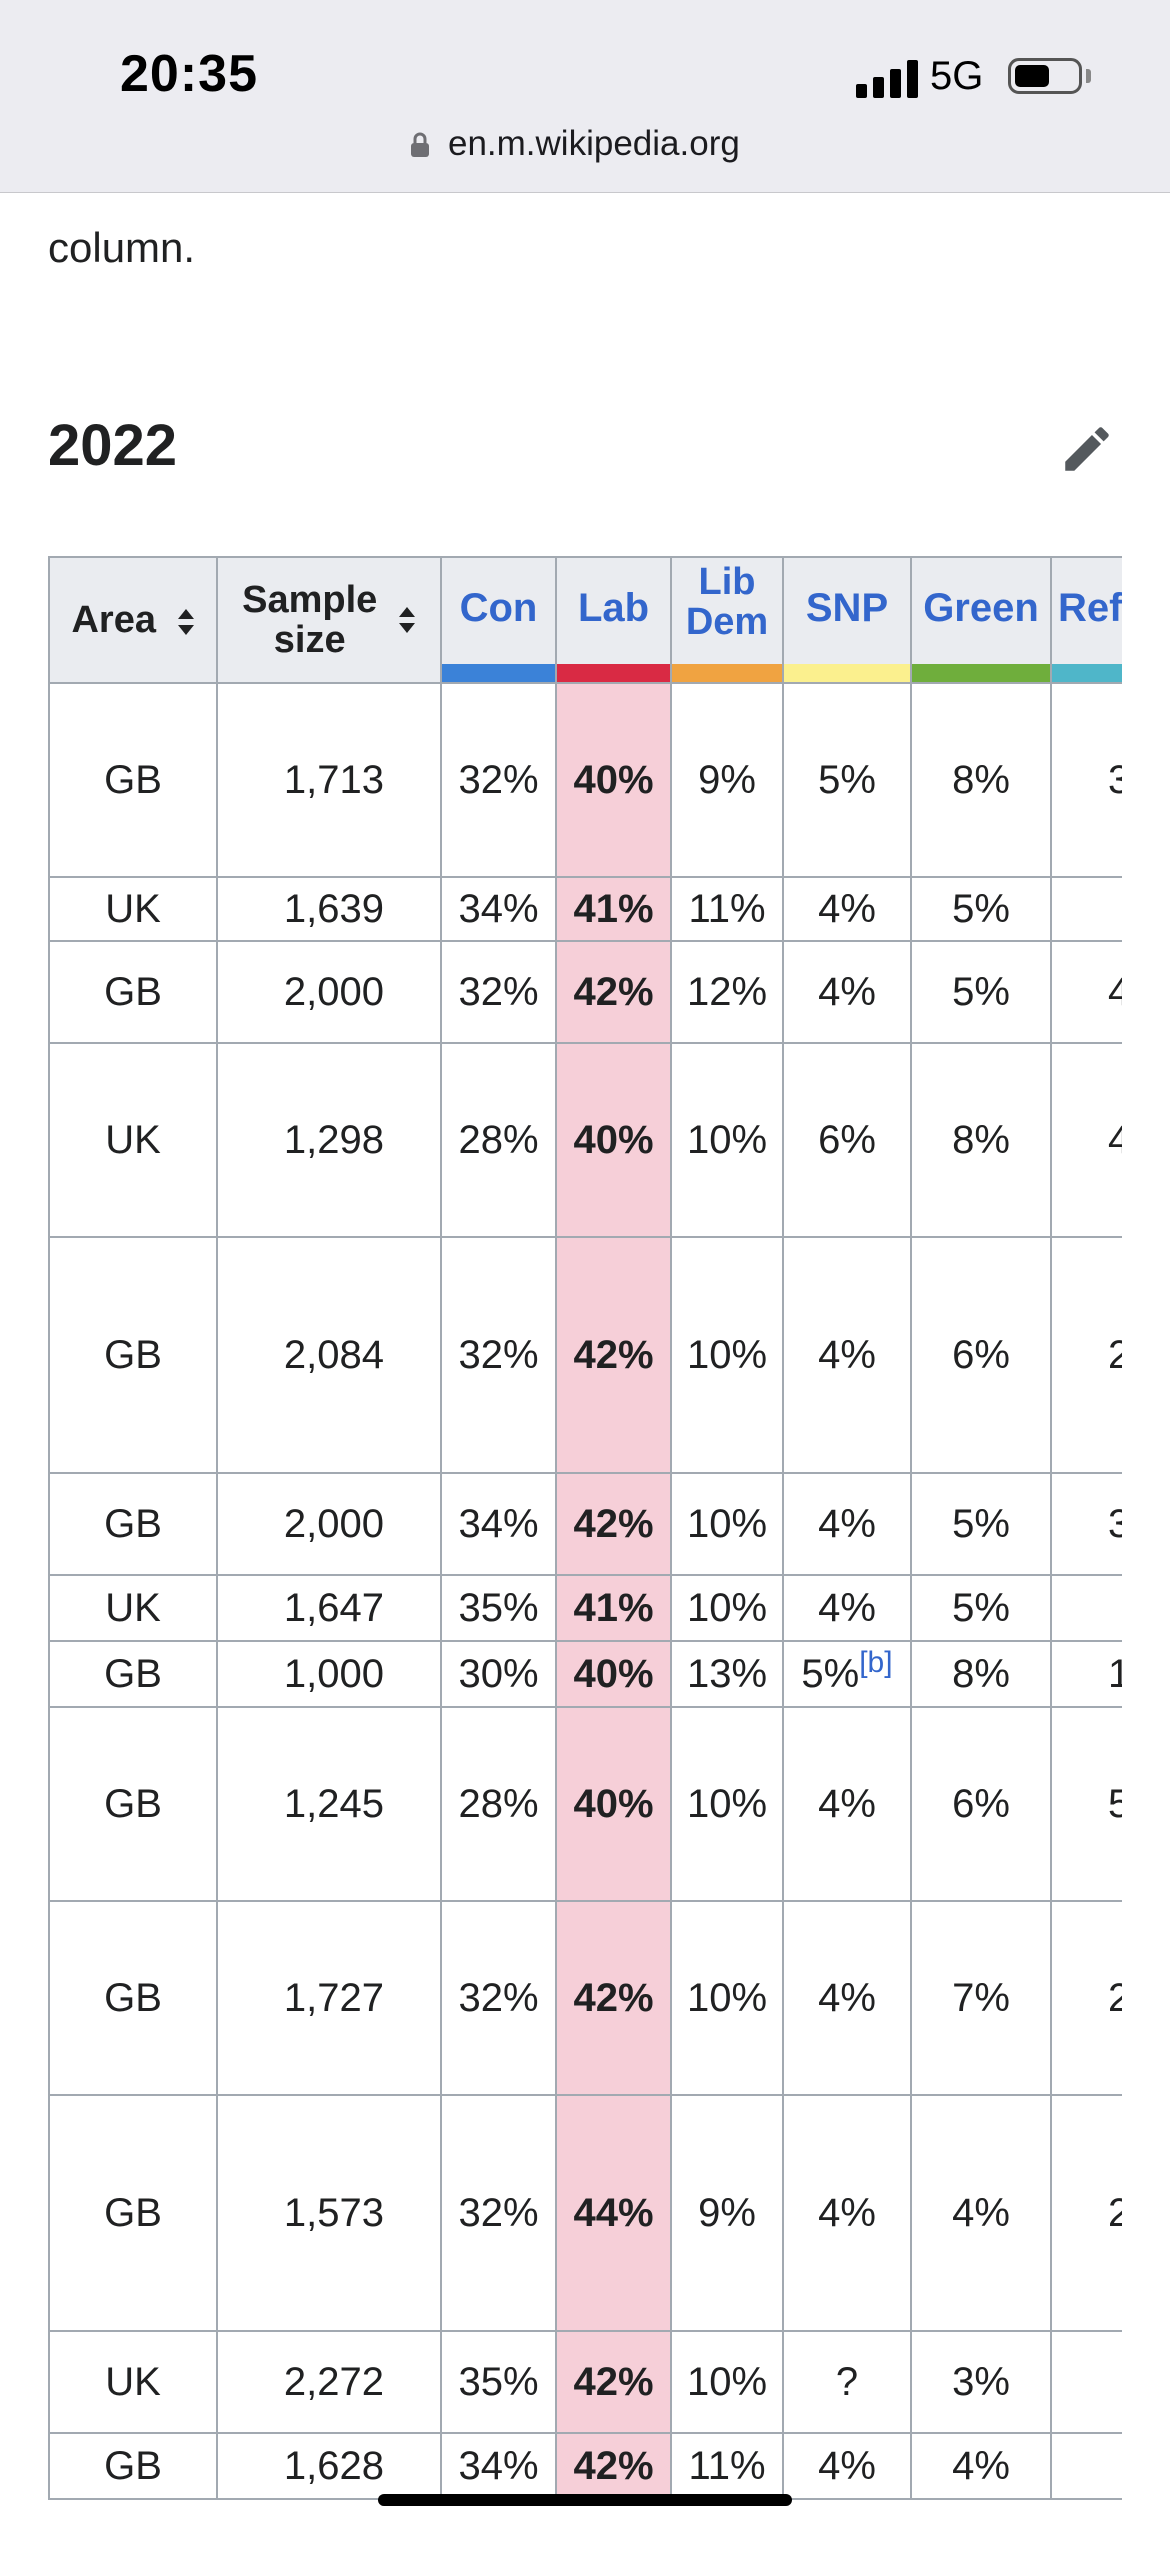 This screenshot has height=2556, width=1170. Describe the element at coordinates (847, 608) in the screenshot. I see `header-snp-link: SNP` at that location.